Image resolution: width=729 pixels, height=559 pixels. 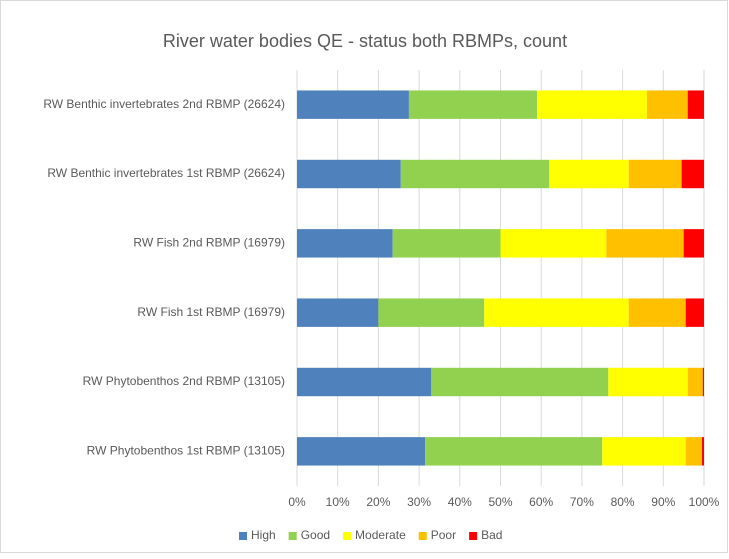 What do you see at coordinates (460, 502) in the screenshot?
I see `x-tick-label: 40%` at bounding box center [460, 502].